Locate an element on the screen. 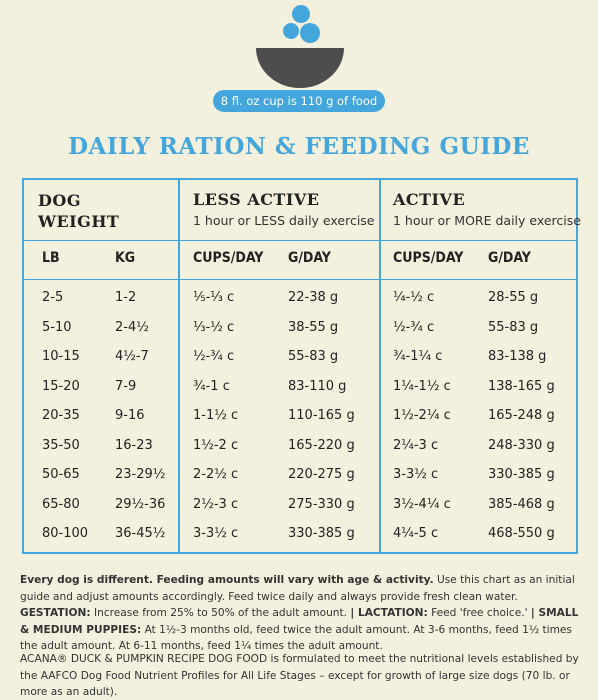 This screenshot has width=598, height=700. note-bold: | LACTATION: is located at coordinates (389, 613).